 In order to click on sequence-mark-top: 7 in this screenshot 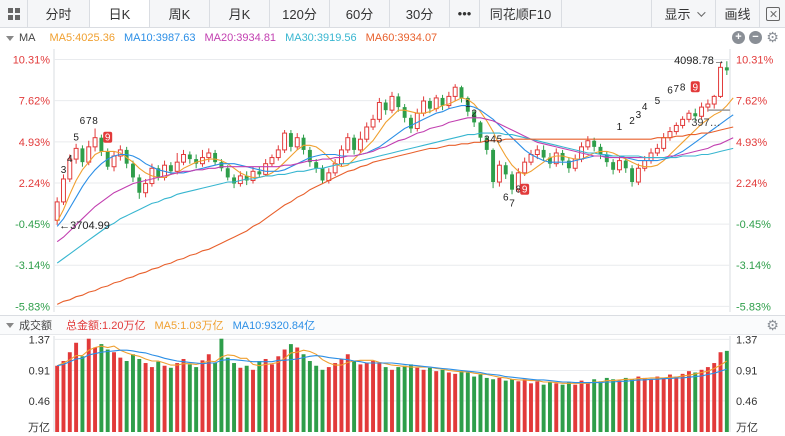, I will do `click(677, 89)`.